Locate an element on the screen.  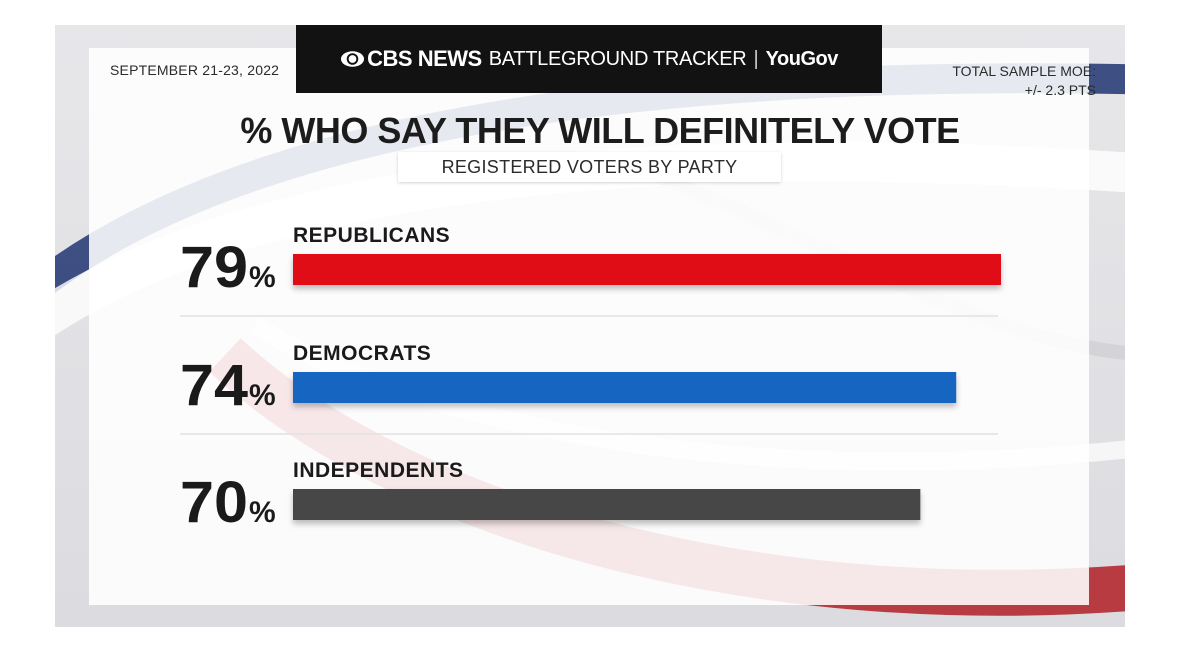
brand-yougov: YouGov is located at coordinates (802, 58).